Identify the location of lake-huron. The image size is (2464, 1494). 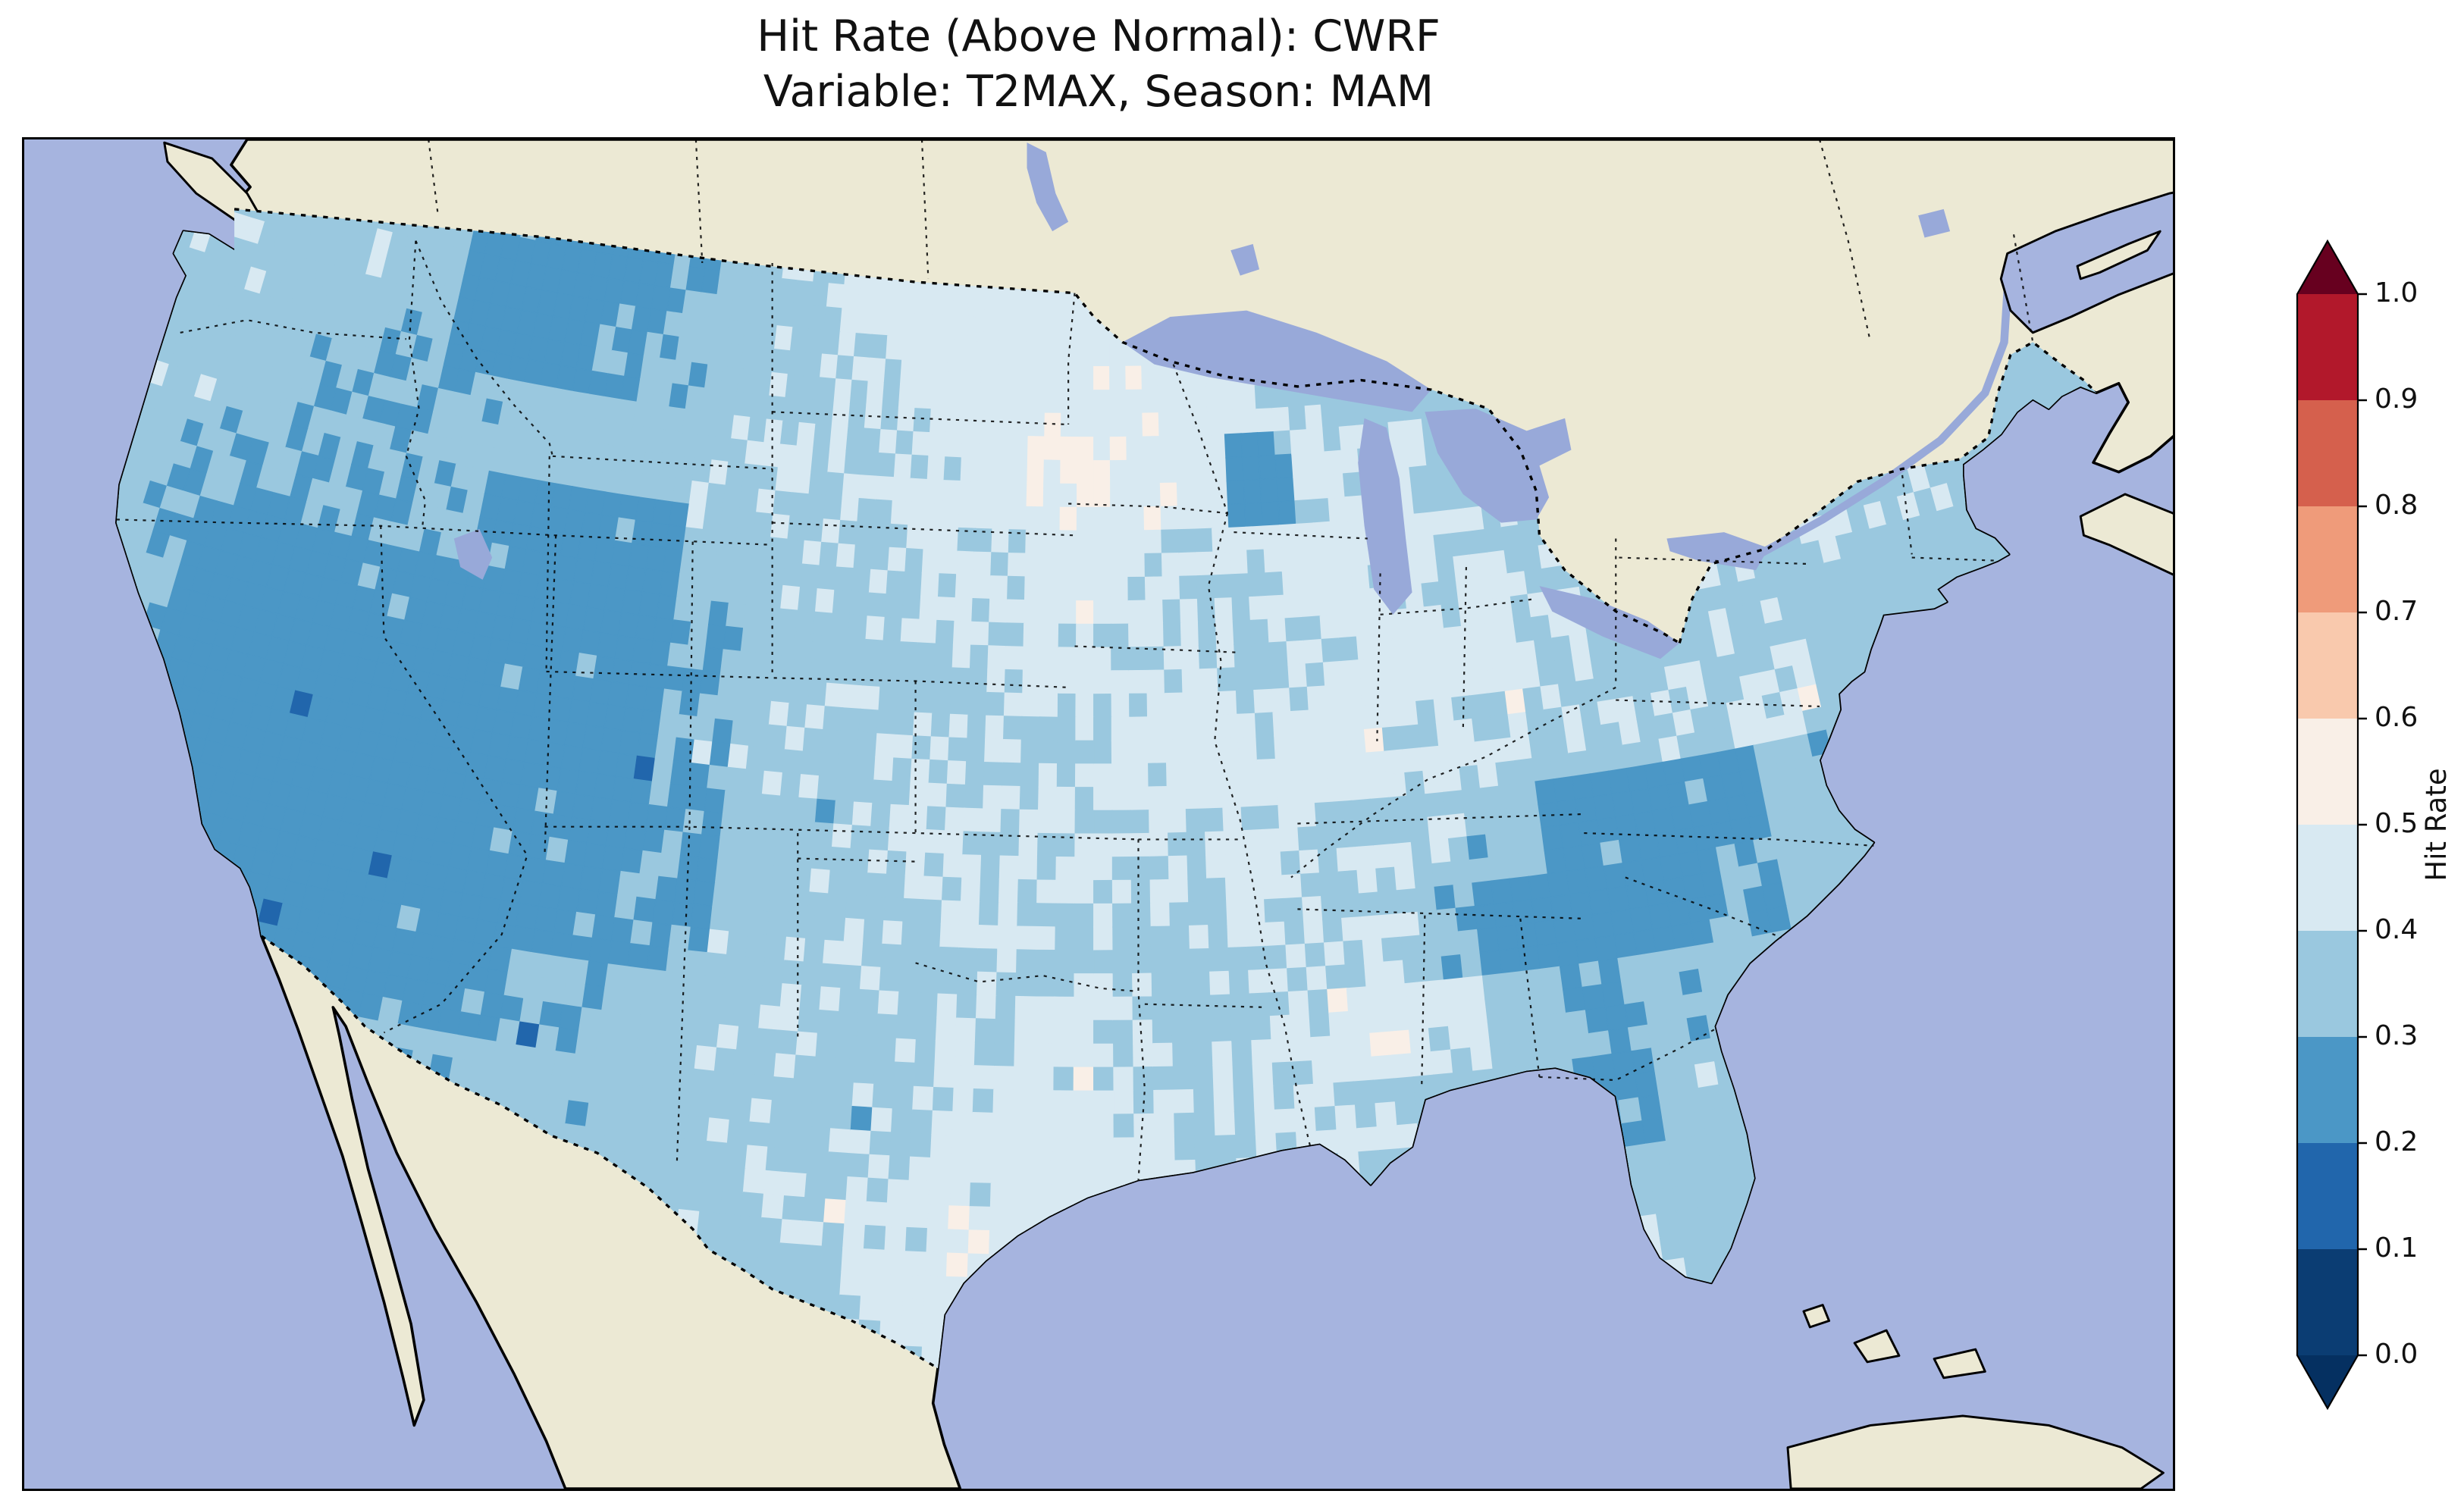
(1499, 466).